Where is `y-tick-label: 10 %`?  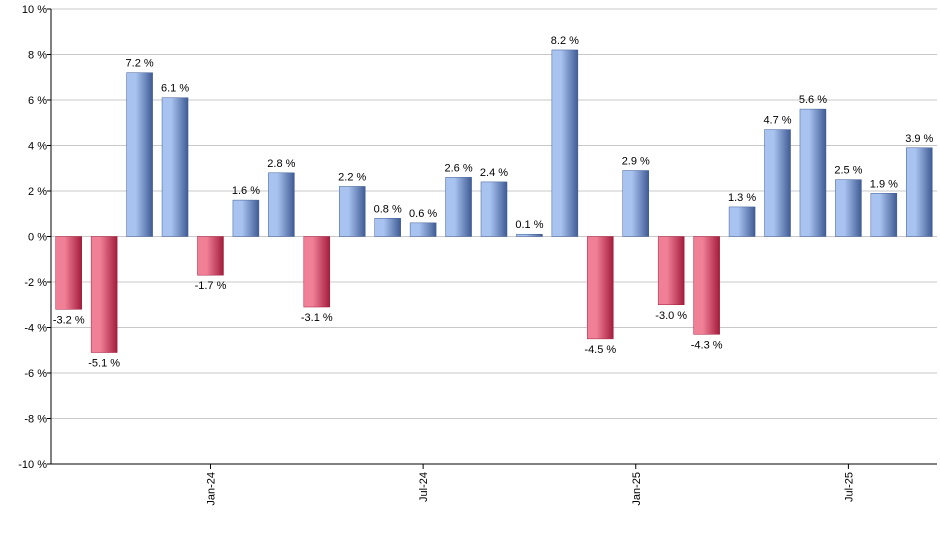
y-tick-label: 10 % is located at coordinates (34, 10).